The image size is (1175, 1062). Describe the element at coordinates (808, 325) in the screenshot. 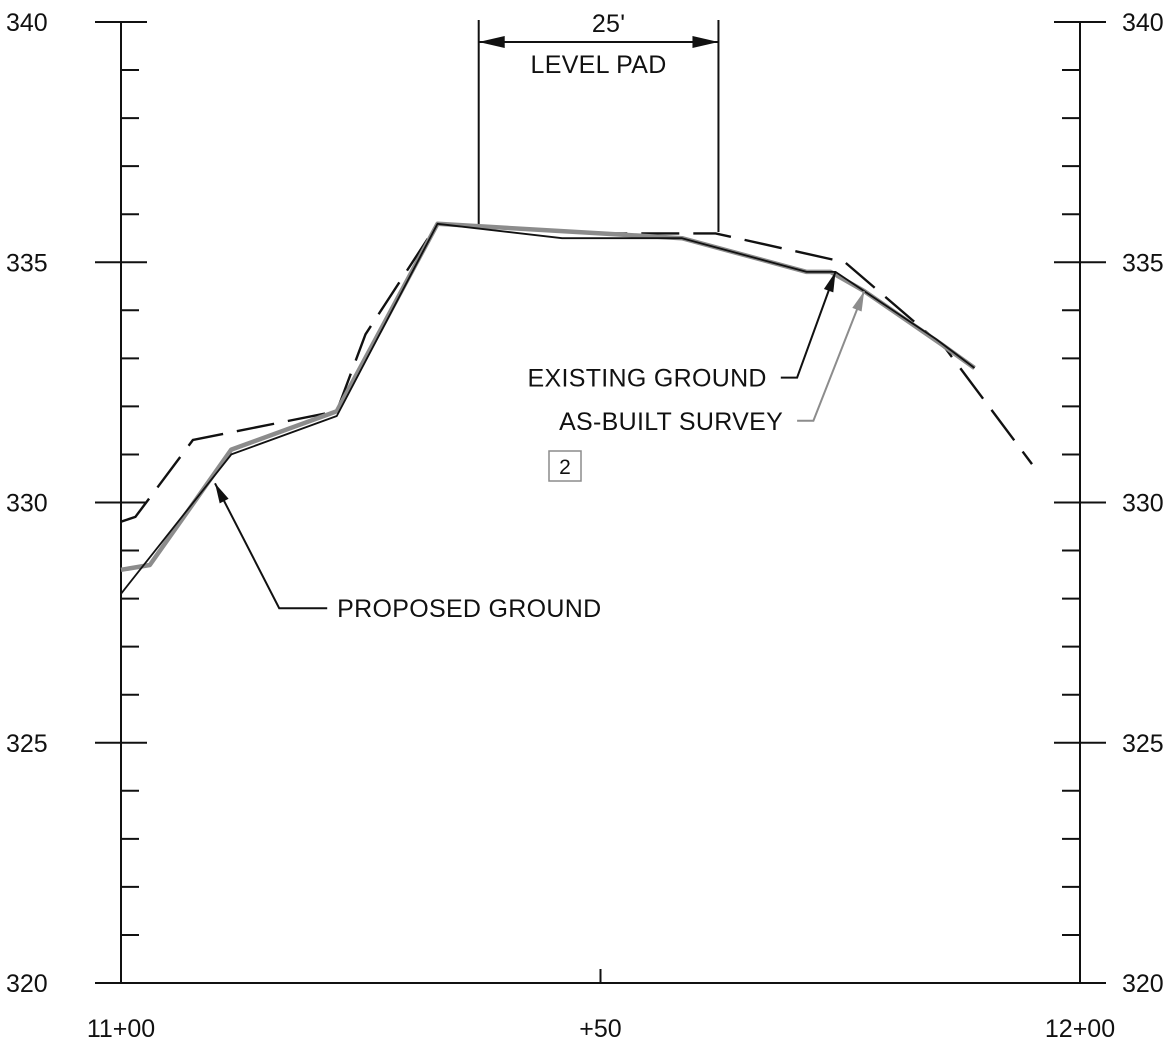

I see `existing-ground-leader` at that location.